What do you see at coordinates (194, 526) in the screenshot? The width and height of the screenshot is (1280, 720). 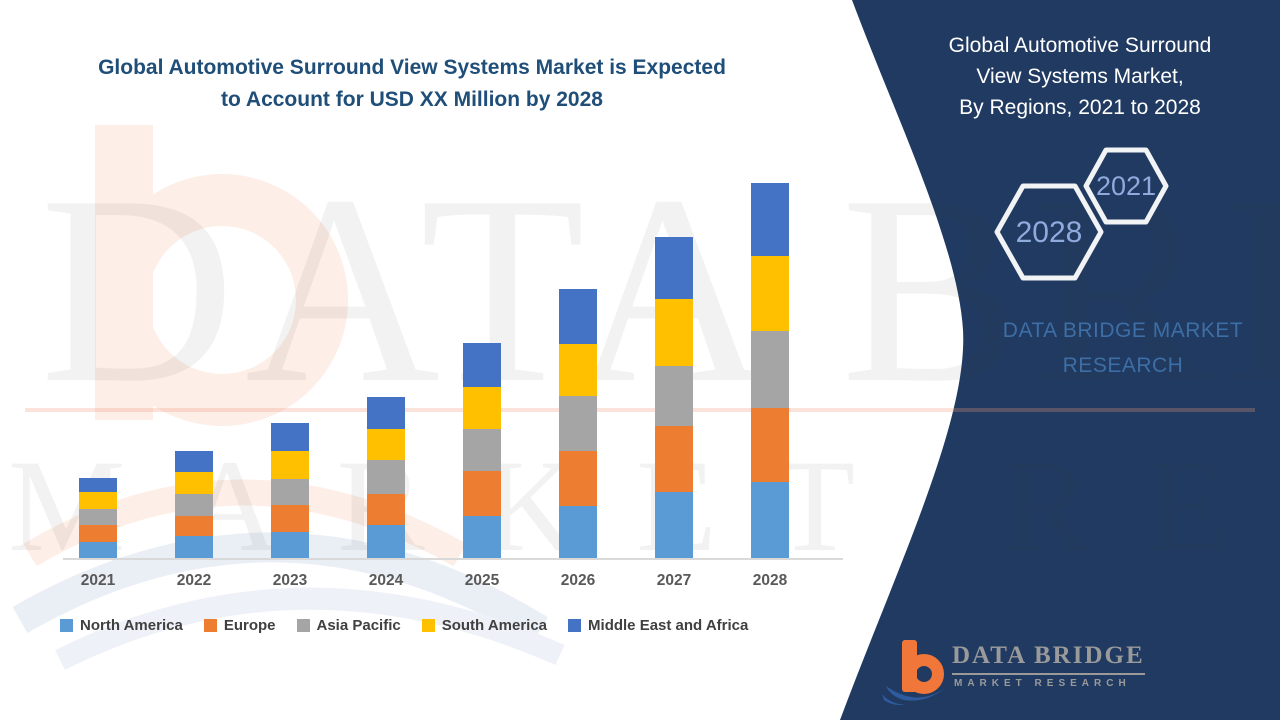 I see `bar-segment-2022-europe` at bounding box center [194, 526].